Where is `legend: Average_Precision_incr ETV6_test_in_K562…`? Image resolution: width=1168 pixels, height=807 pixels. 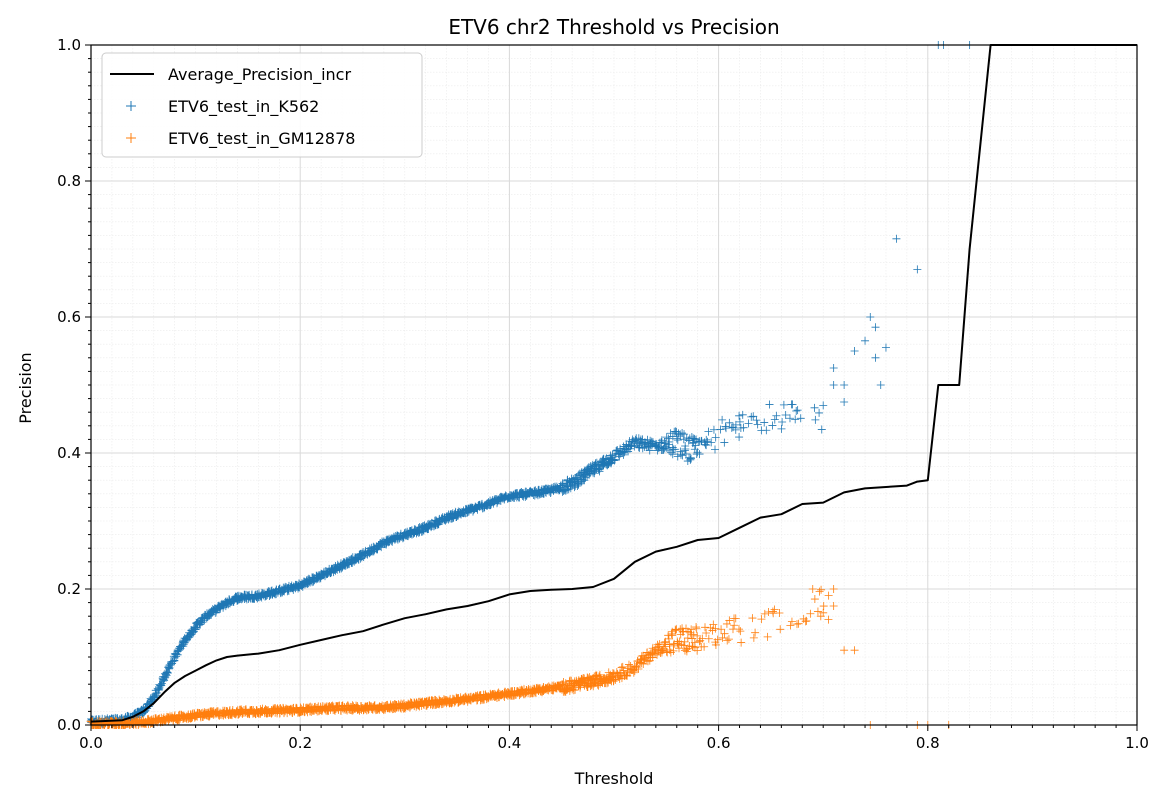
legend: Average_Precision_incr ETV6_test_in_K562… is located at coordinates (262, 105).